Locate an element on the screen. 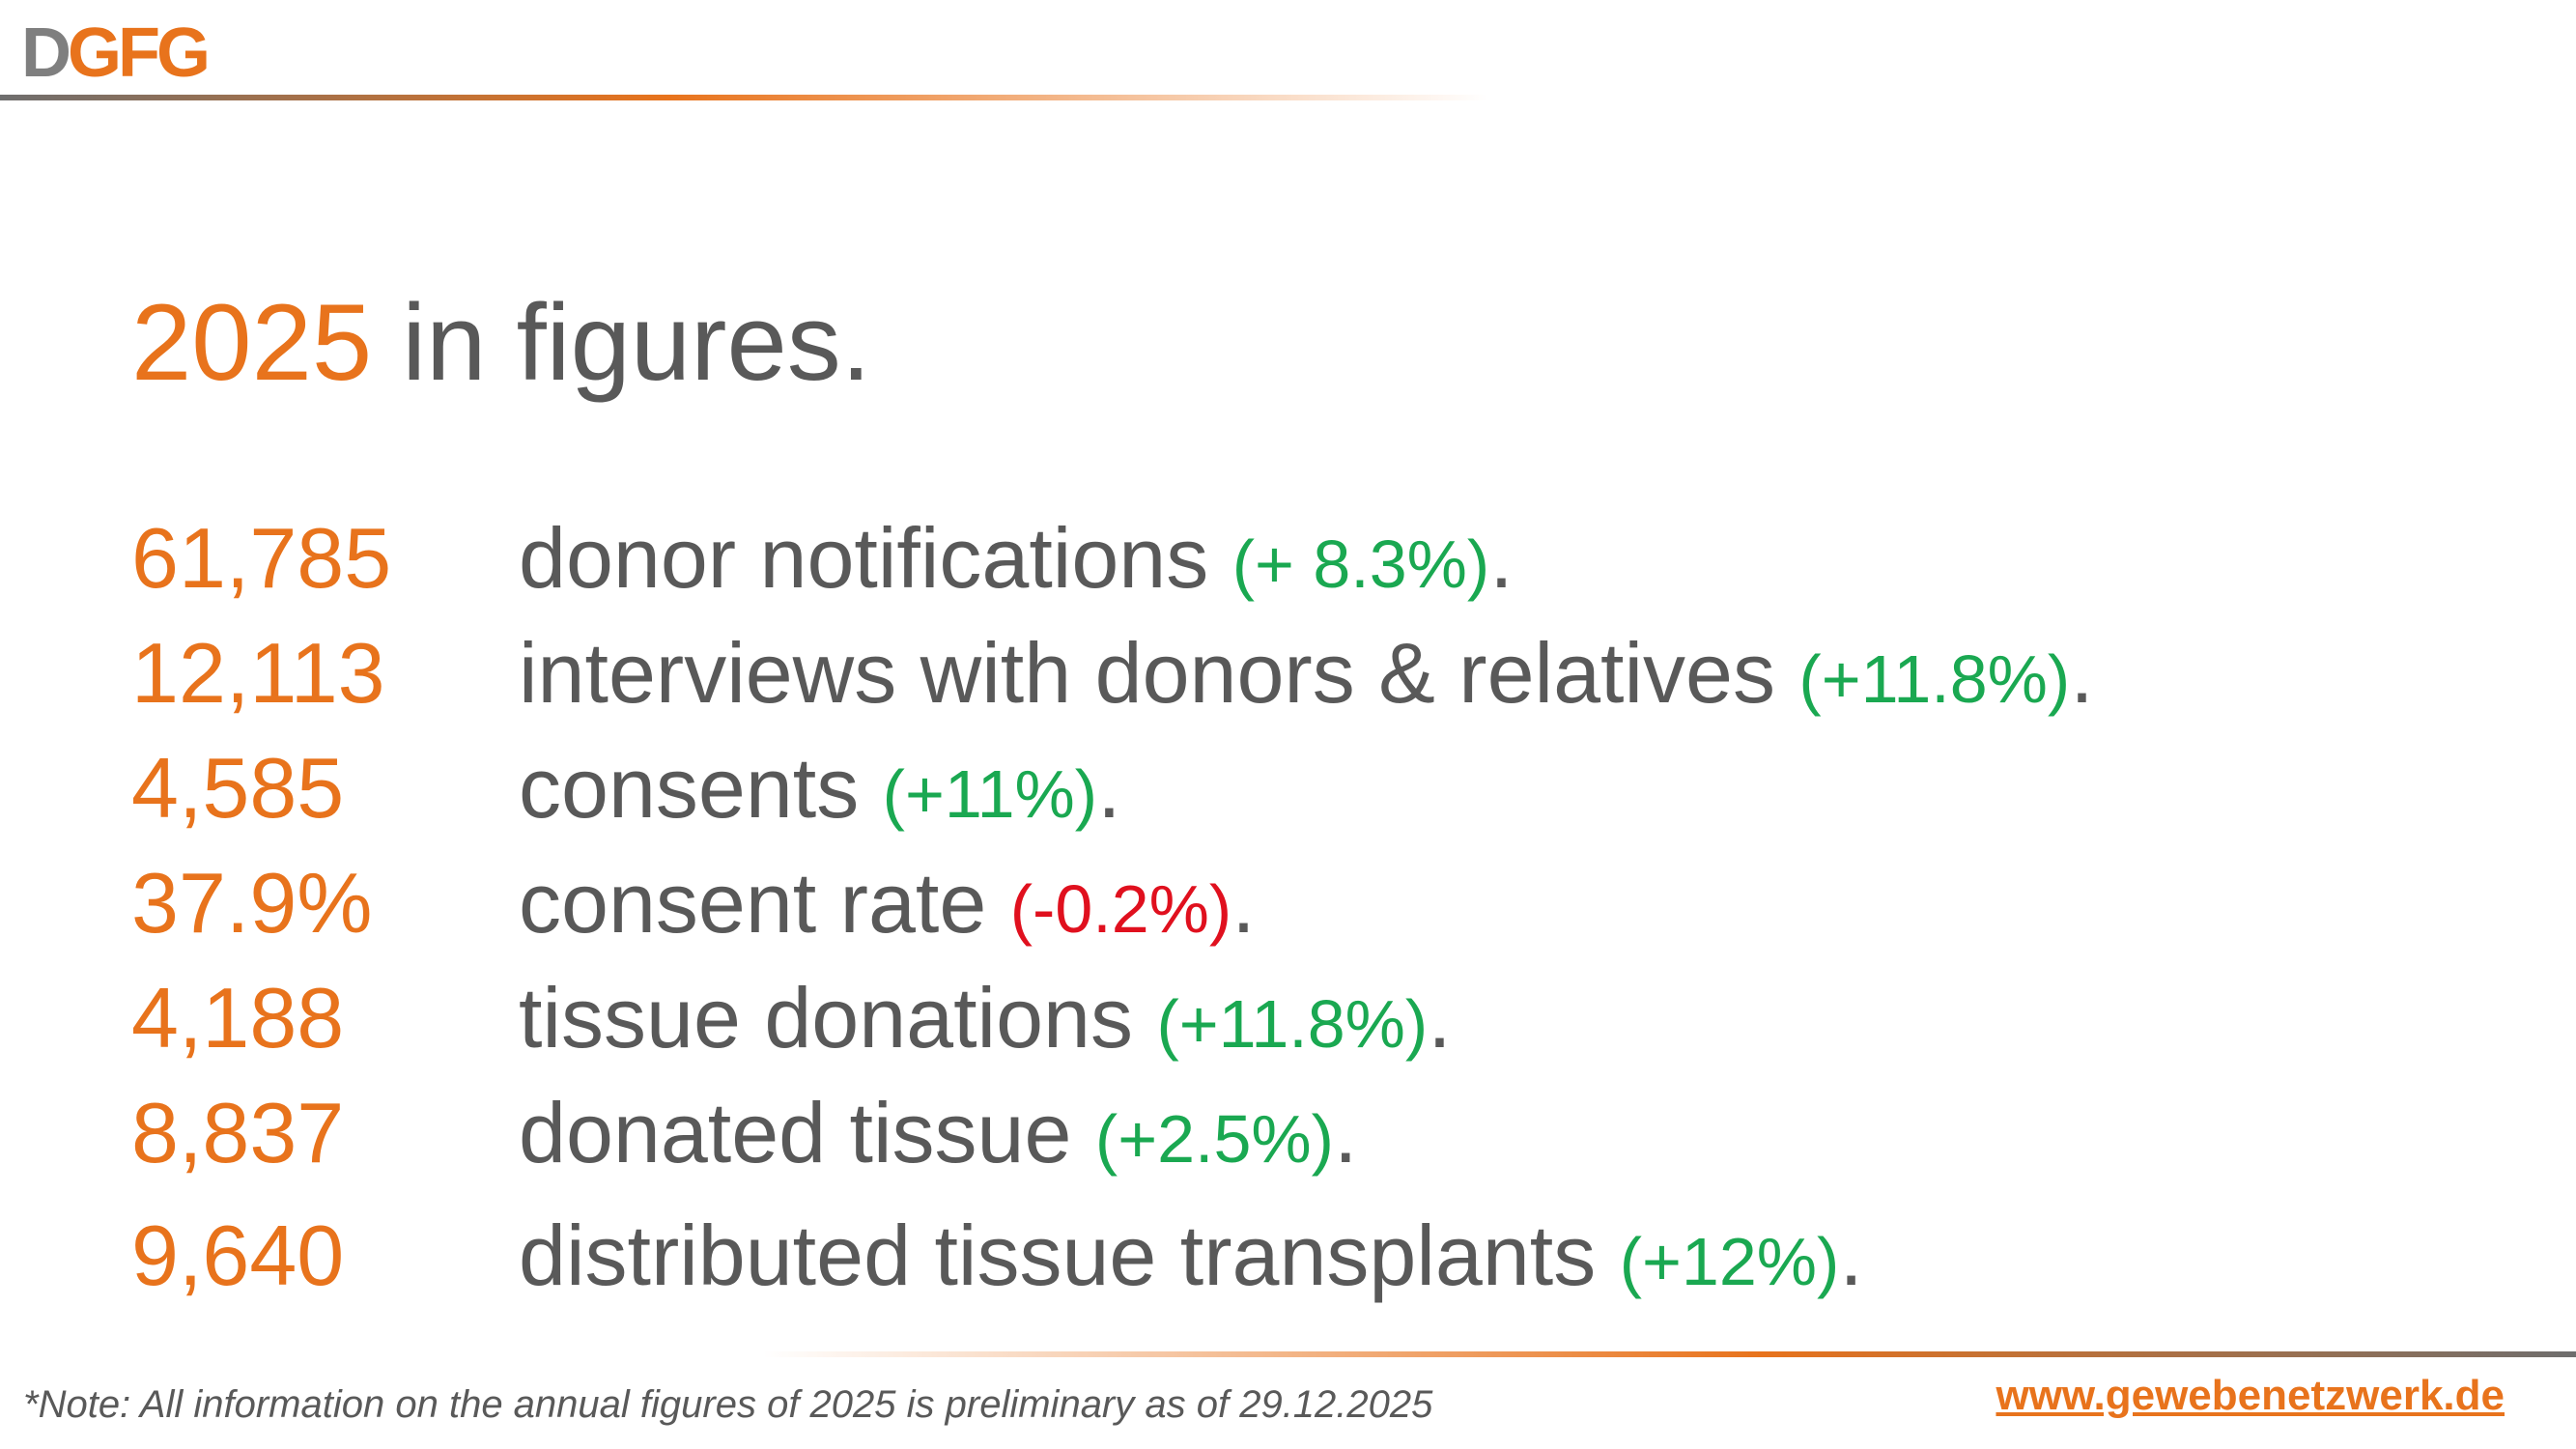 This screenshot has width=2576, height=1449. figure-number: 37.9% is located at coordinates (252, 903).